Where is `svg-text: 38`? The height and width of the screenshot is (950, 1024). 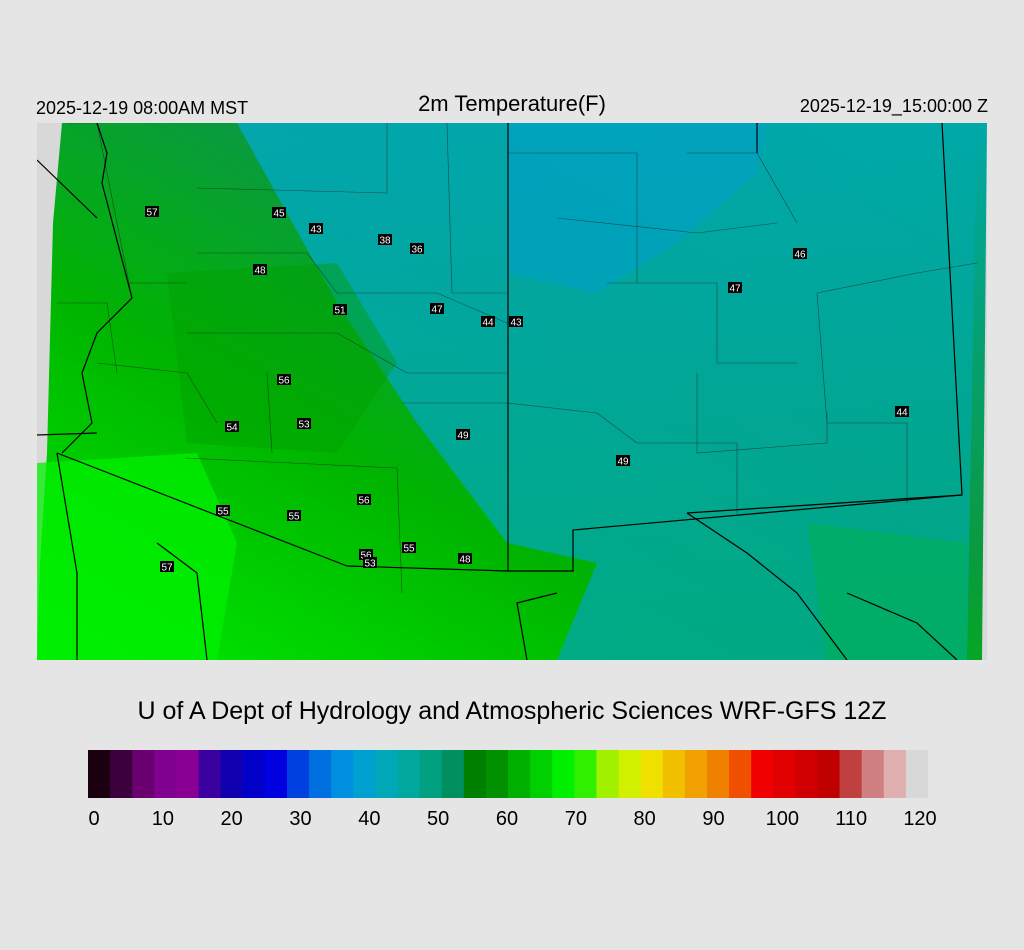 svg-text: 38 is located at coordinates (385, 241).